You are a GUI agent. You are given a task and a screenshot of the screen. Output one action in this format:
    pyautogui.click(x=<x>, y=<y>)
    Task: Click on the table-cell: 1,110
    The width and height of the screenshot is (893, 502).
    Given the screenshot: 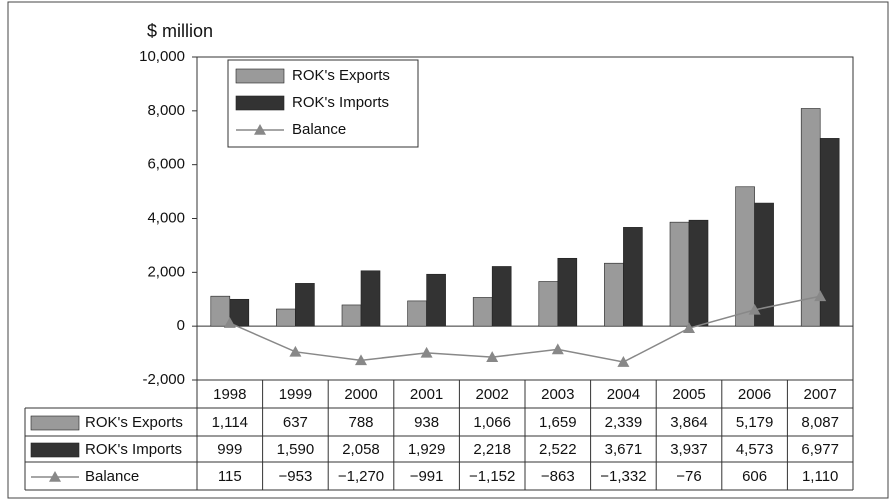 What is the action you would take?
    pyautogui.click(x=820, y=476)
    